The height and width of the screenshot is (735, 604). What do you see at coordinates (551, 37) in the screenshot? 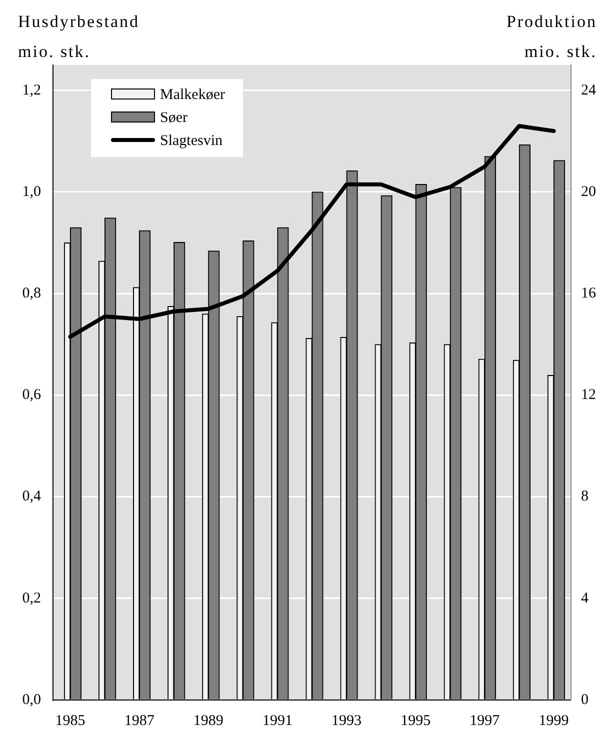
I see `y2-axis-title: Produktion mio. stk.` at bounding box center [551, 37].